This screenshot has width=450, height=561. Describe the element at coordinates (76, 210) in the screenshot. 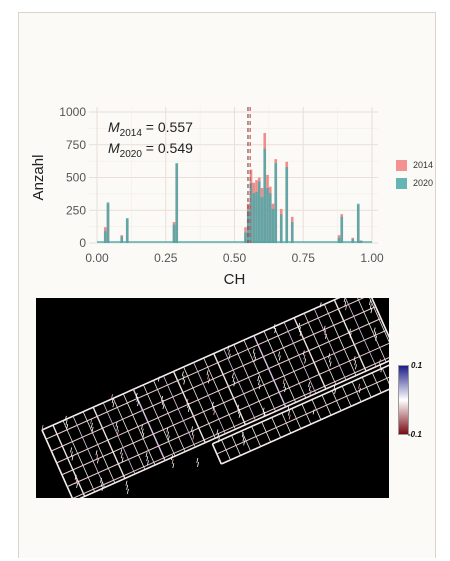

I see `y-tick-label: 250` at that location.